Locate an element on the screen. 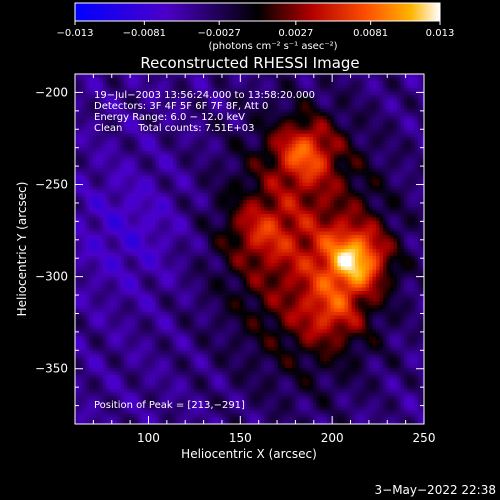 This screenshot has height=500, width=500. colorbar-unit-label: (photons cm⁻² s⁻¹ asec⁻²) is located at coordinates (272, 46).